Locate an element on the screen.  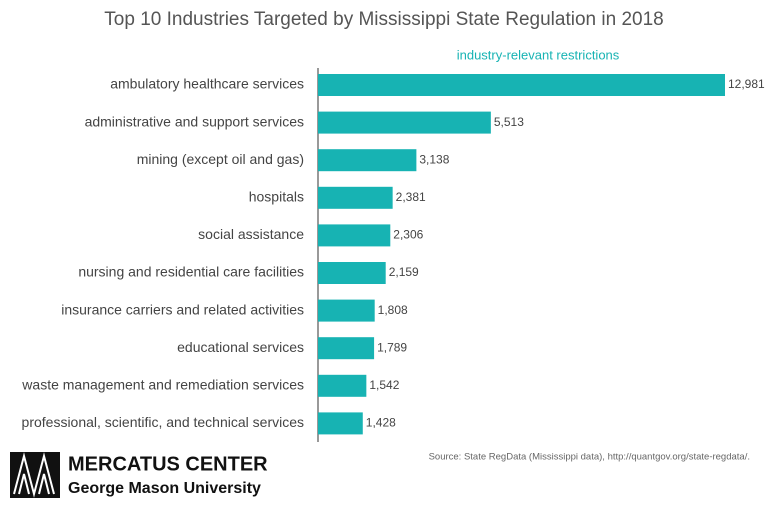
value-label: 1,789 is located at coordinates (392, 347).